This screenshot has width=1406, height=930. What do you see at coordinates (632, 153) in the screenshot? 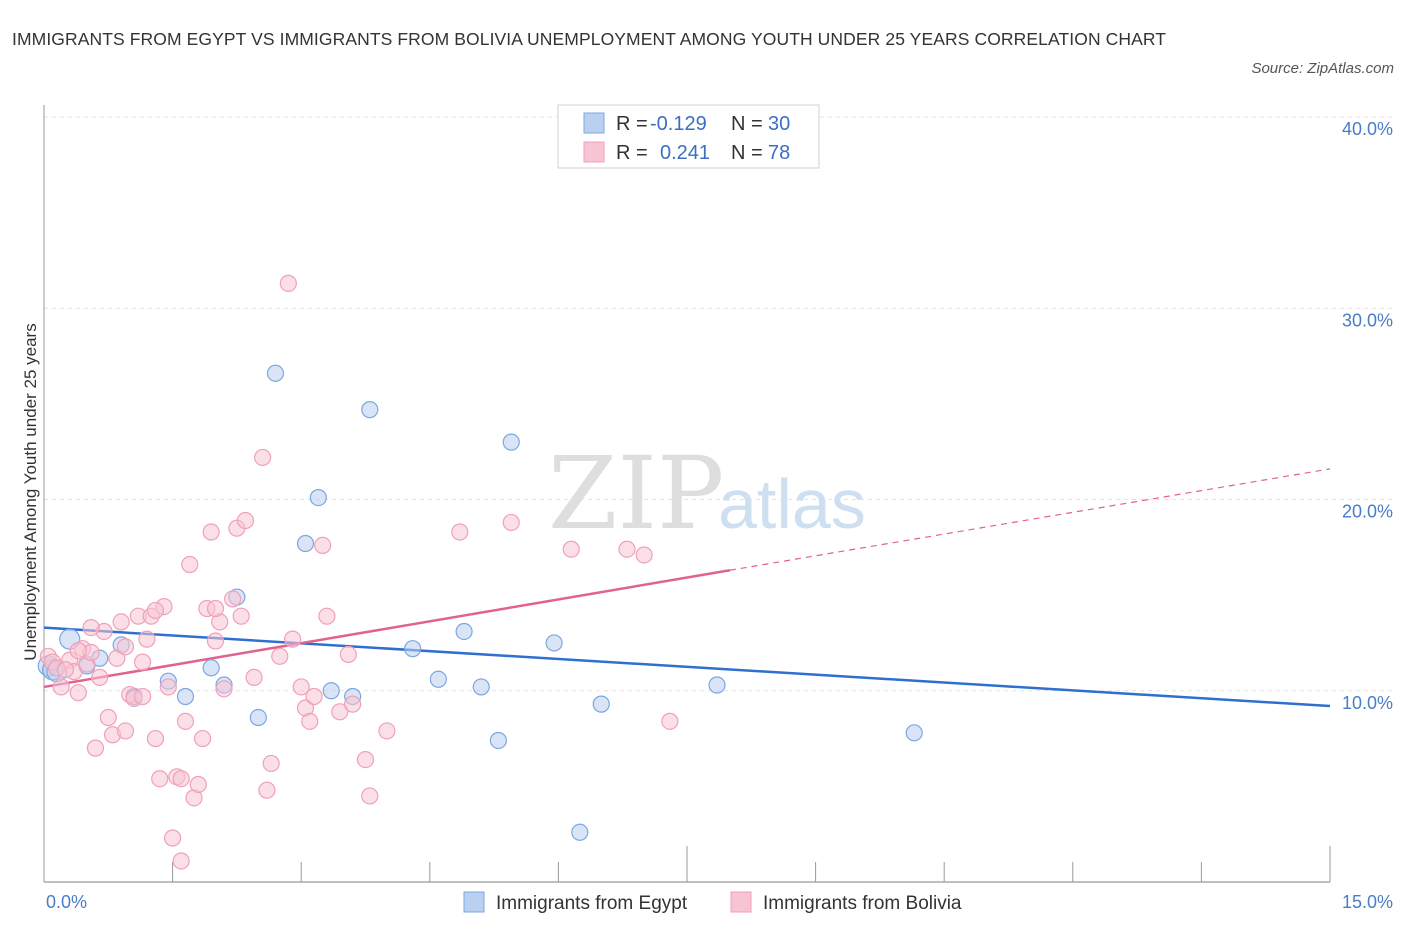
I see `legend-r-label-bolivia: R =` at bounding box center [632, 153].